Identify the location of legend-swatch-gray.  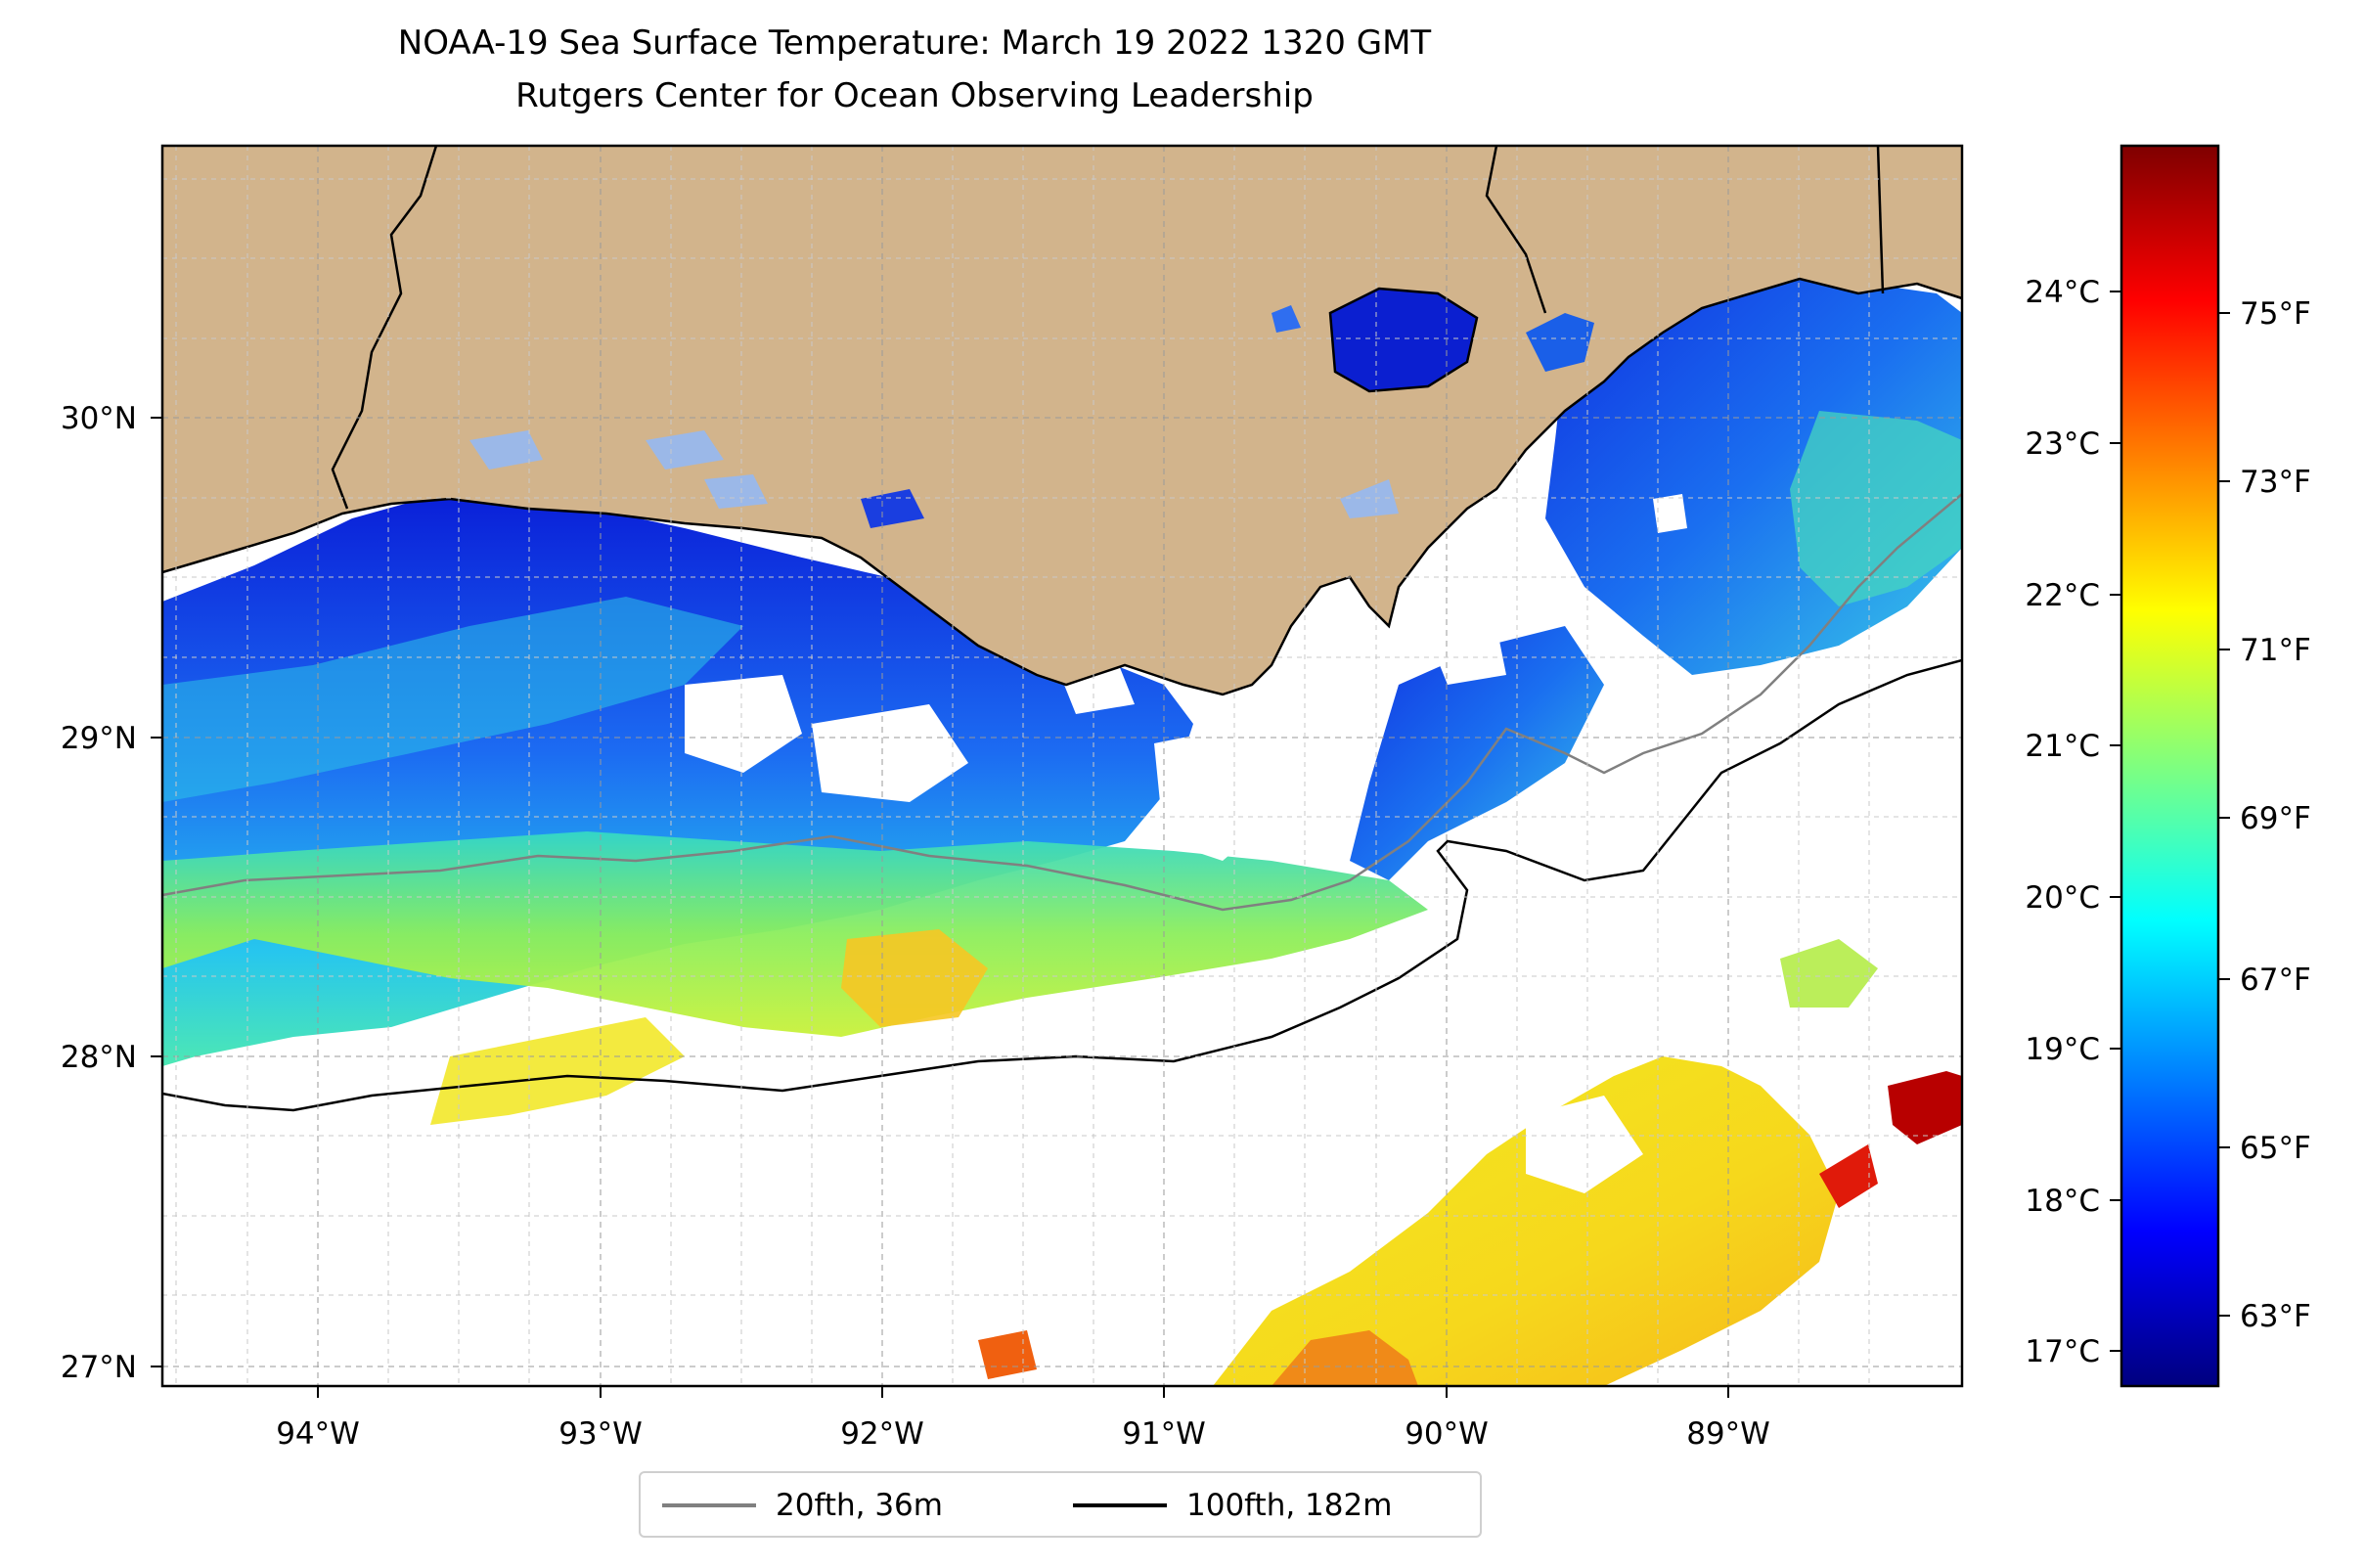
(709, 1505).